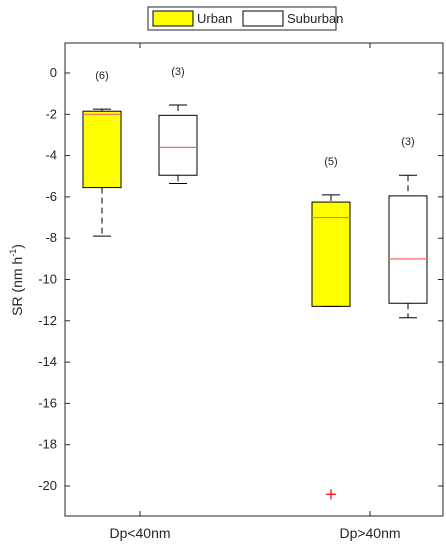  I want to click on box-urban-0: (6), so click(102, 153).